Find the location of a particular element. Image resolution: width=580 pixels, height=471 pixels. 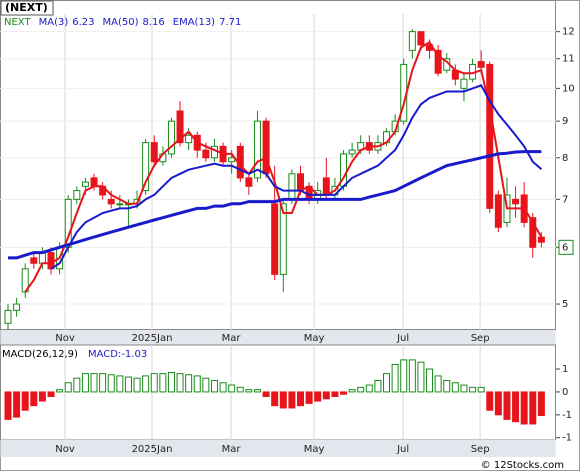

y-tick-label: 0 is located at coordinates (565, 392).